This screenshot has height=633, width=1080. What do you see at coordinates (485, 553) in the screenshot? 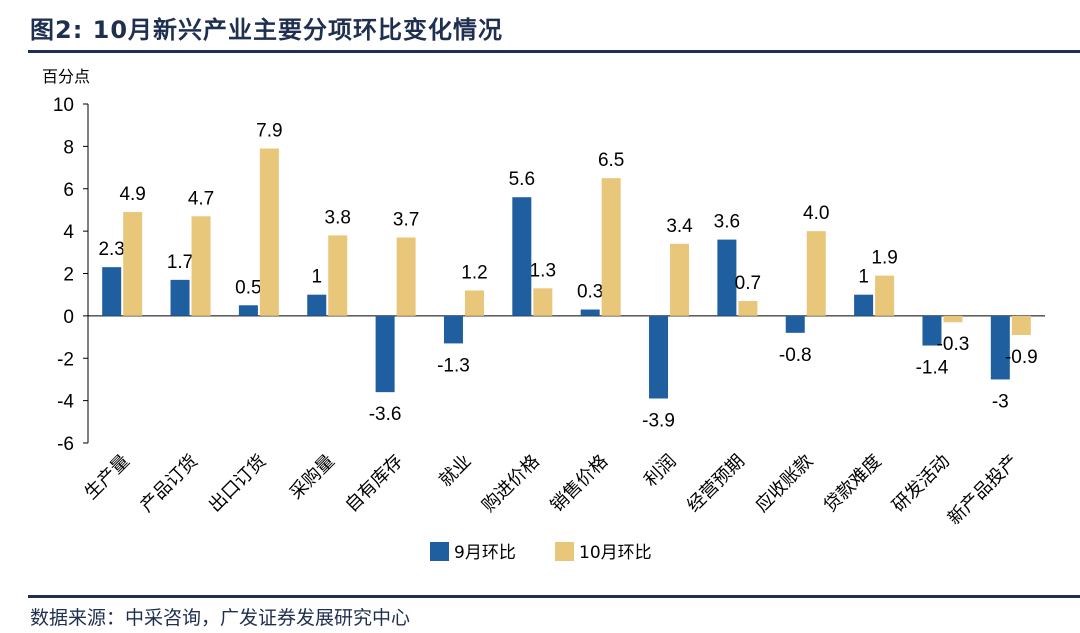
I see `legend-label: 9月环比` at bounding box center [485, 553].